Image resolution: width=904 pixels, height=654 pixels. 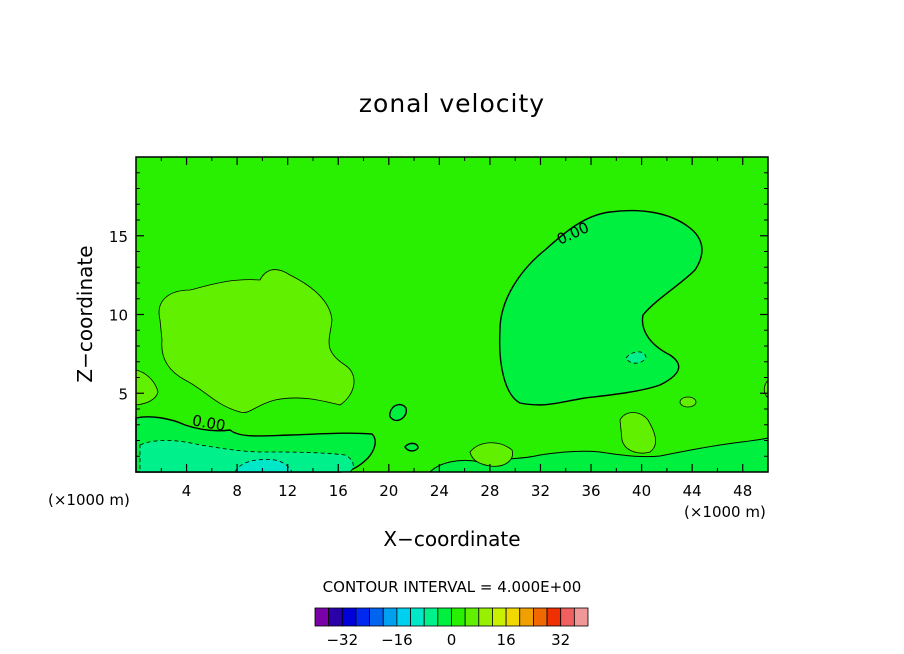 What do you see at coordinates (123, 394) in the screenshot?
I see `y-tick-label: 5` at bounding box center [123, 394].